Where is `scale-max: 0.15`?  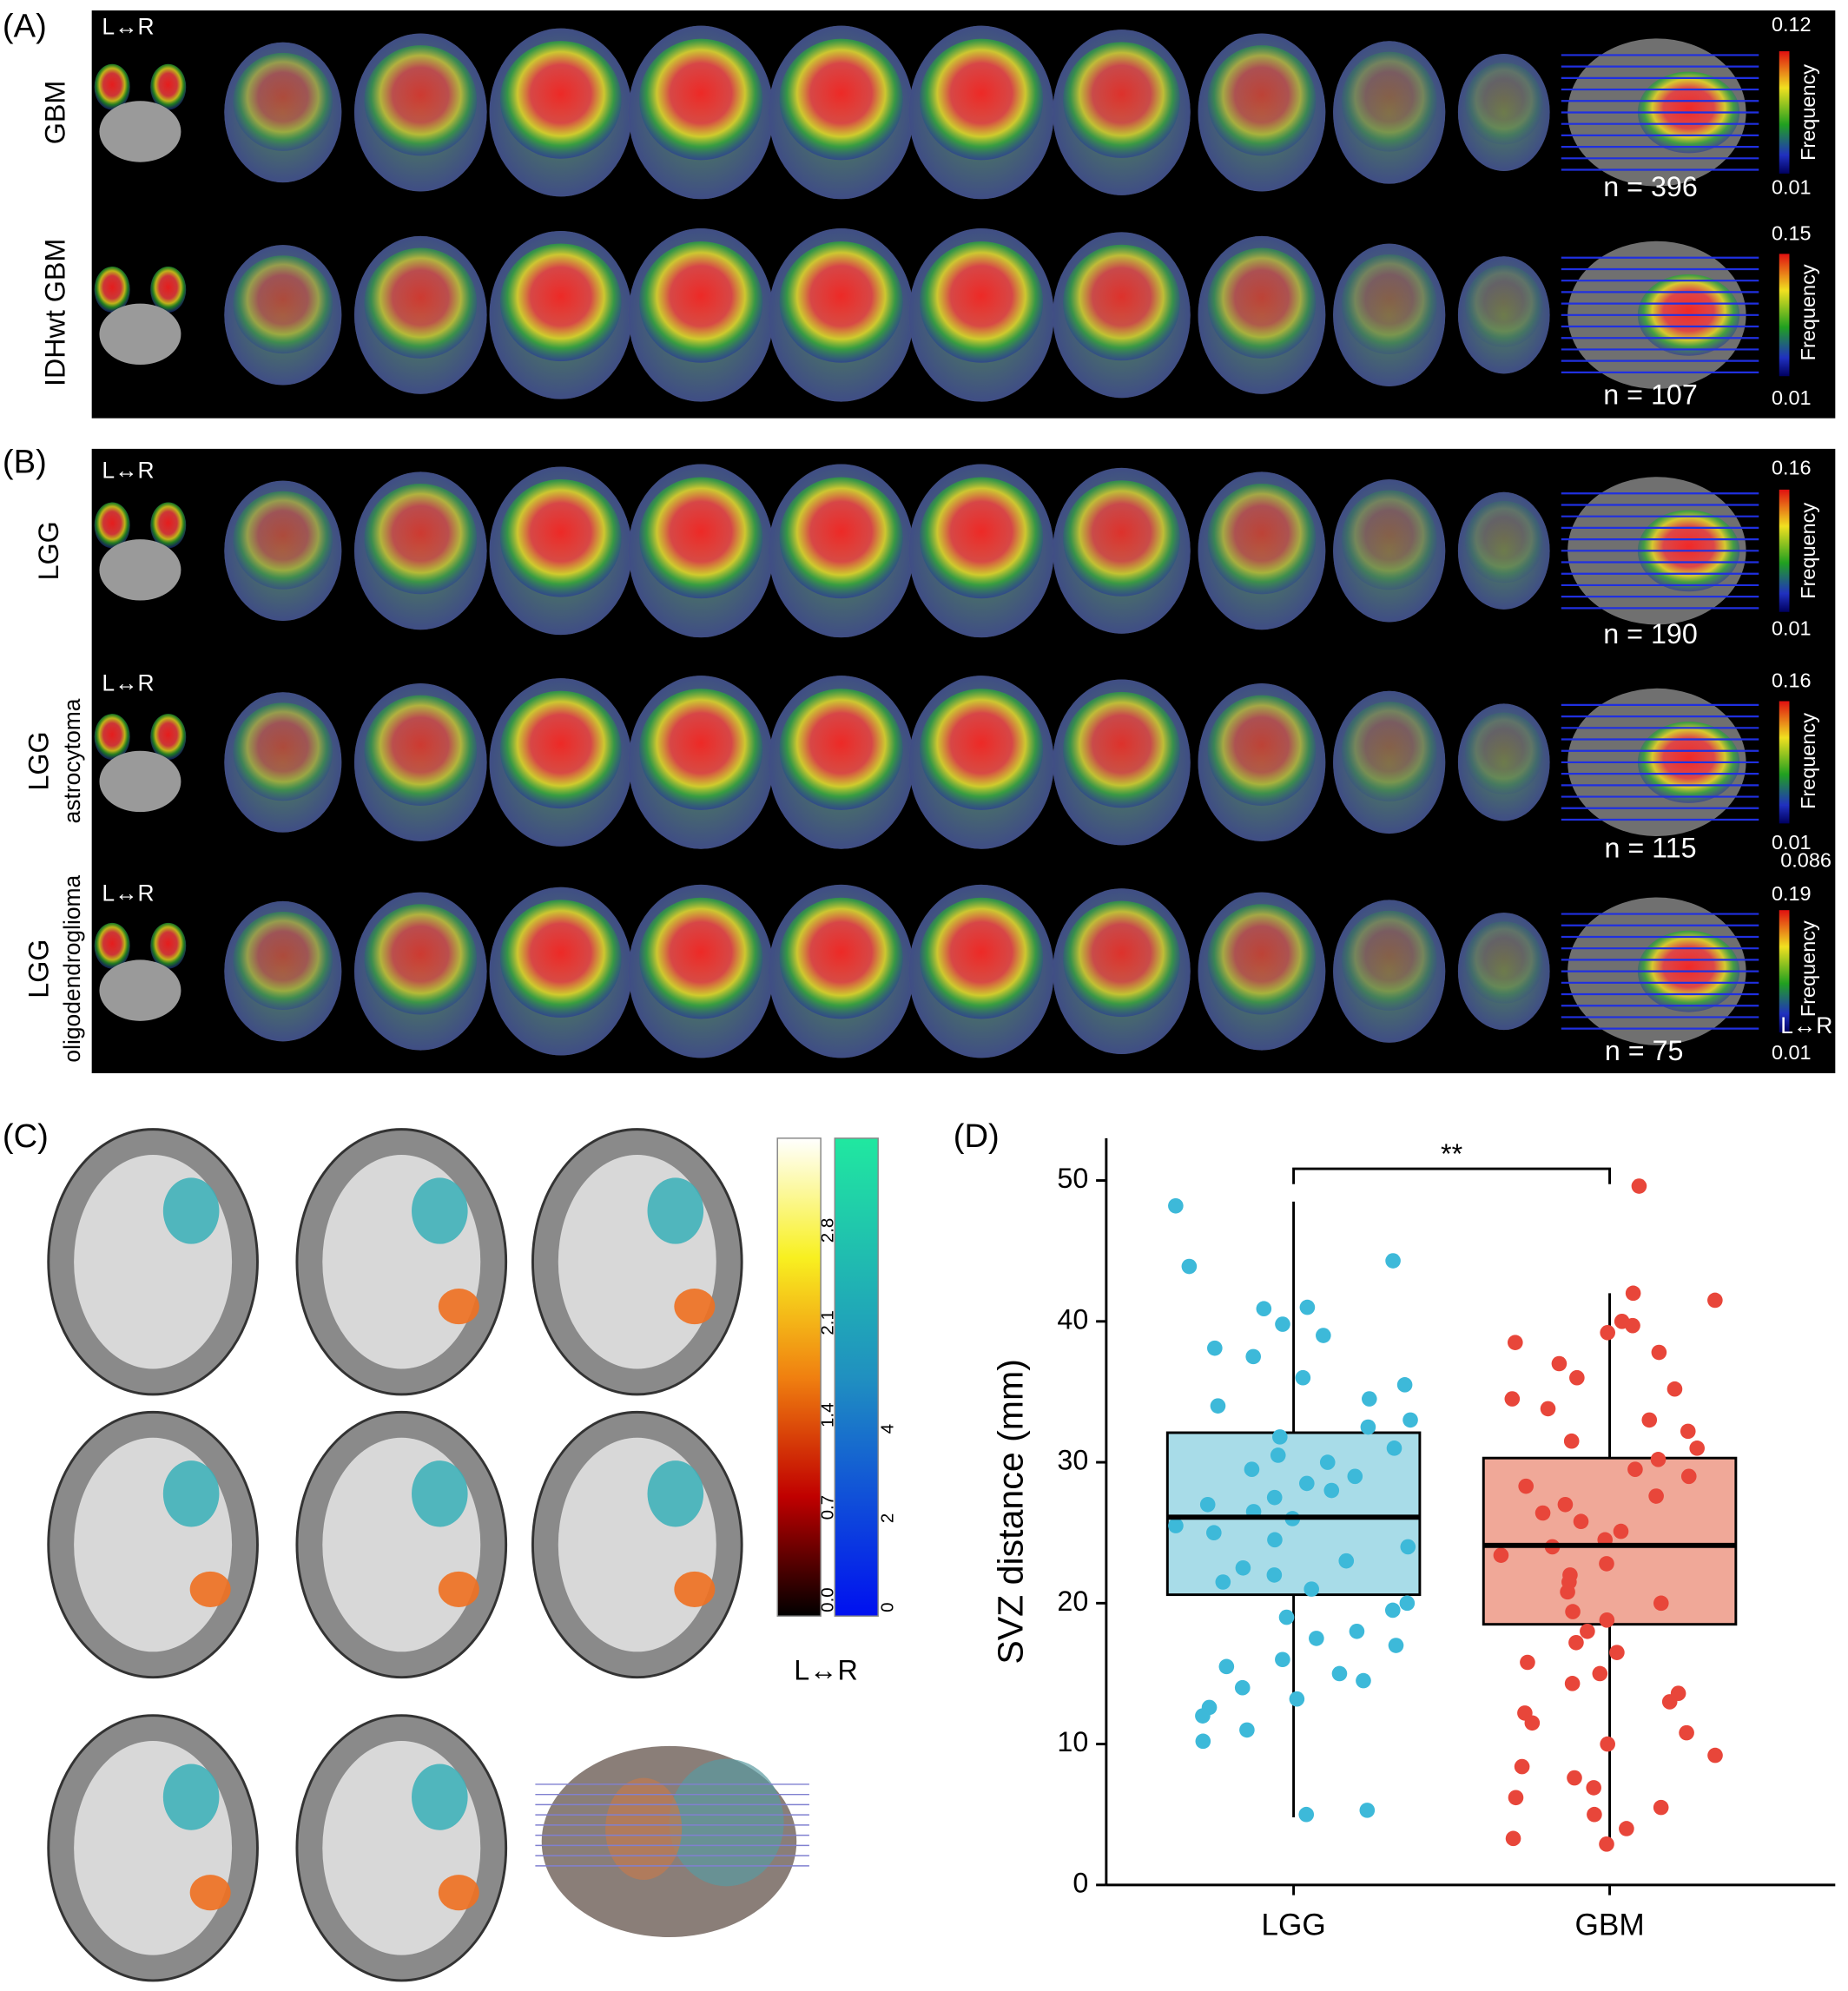
scale-max: 0.15 is located at coordinates (1792, 234).